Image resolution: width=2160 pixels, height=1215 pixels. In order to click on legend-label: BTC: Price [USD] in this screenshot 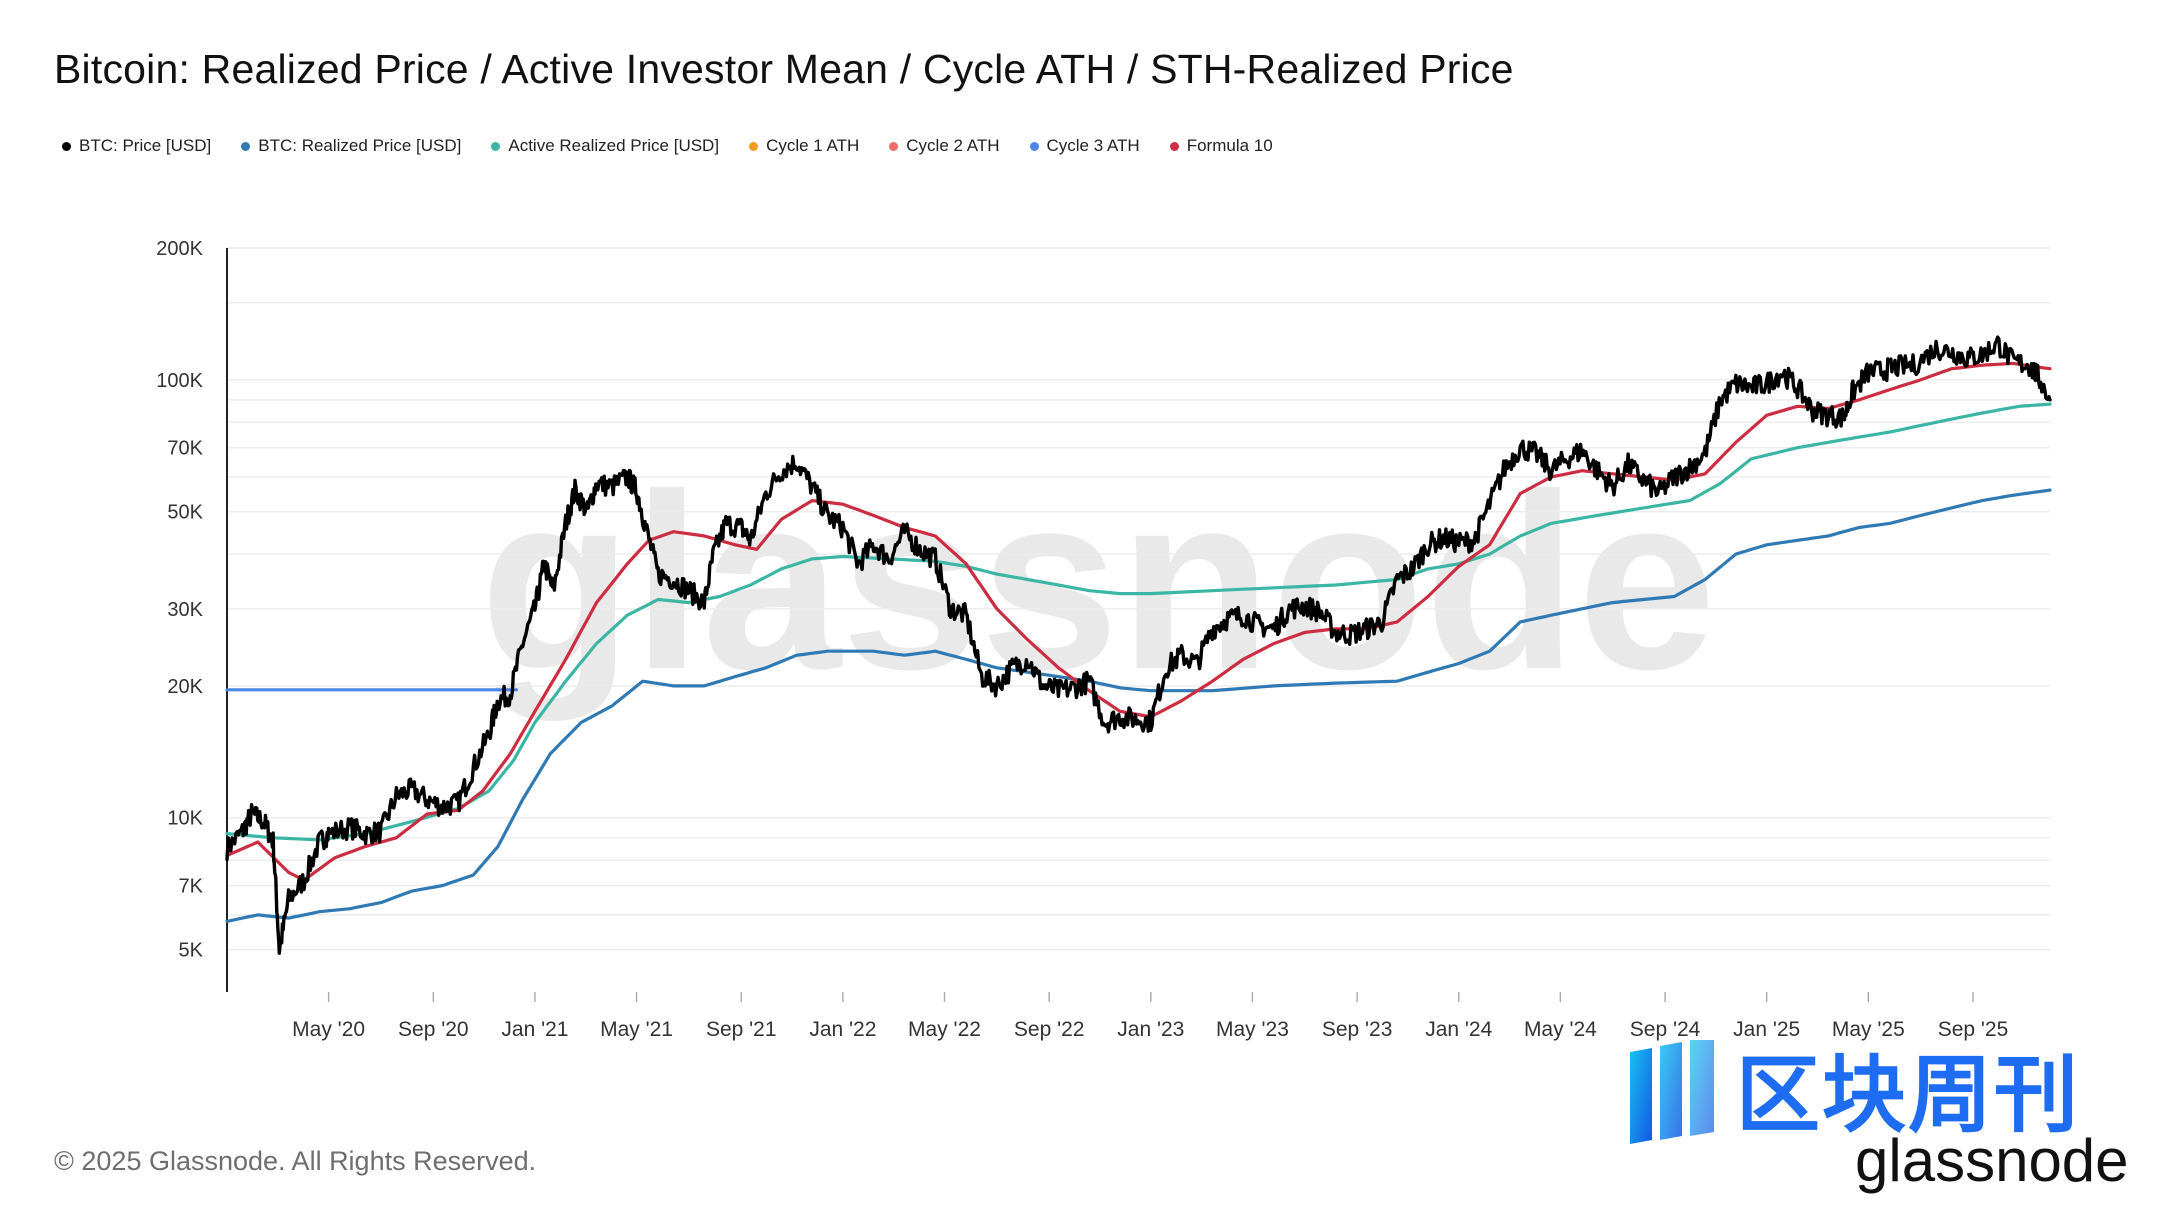, I will do `click(145, 145)`.